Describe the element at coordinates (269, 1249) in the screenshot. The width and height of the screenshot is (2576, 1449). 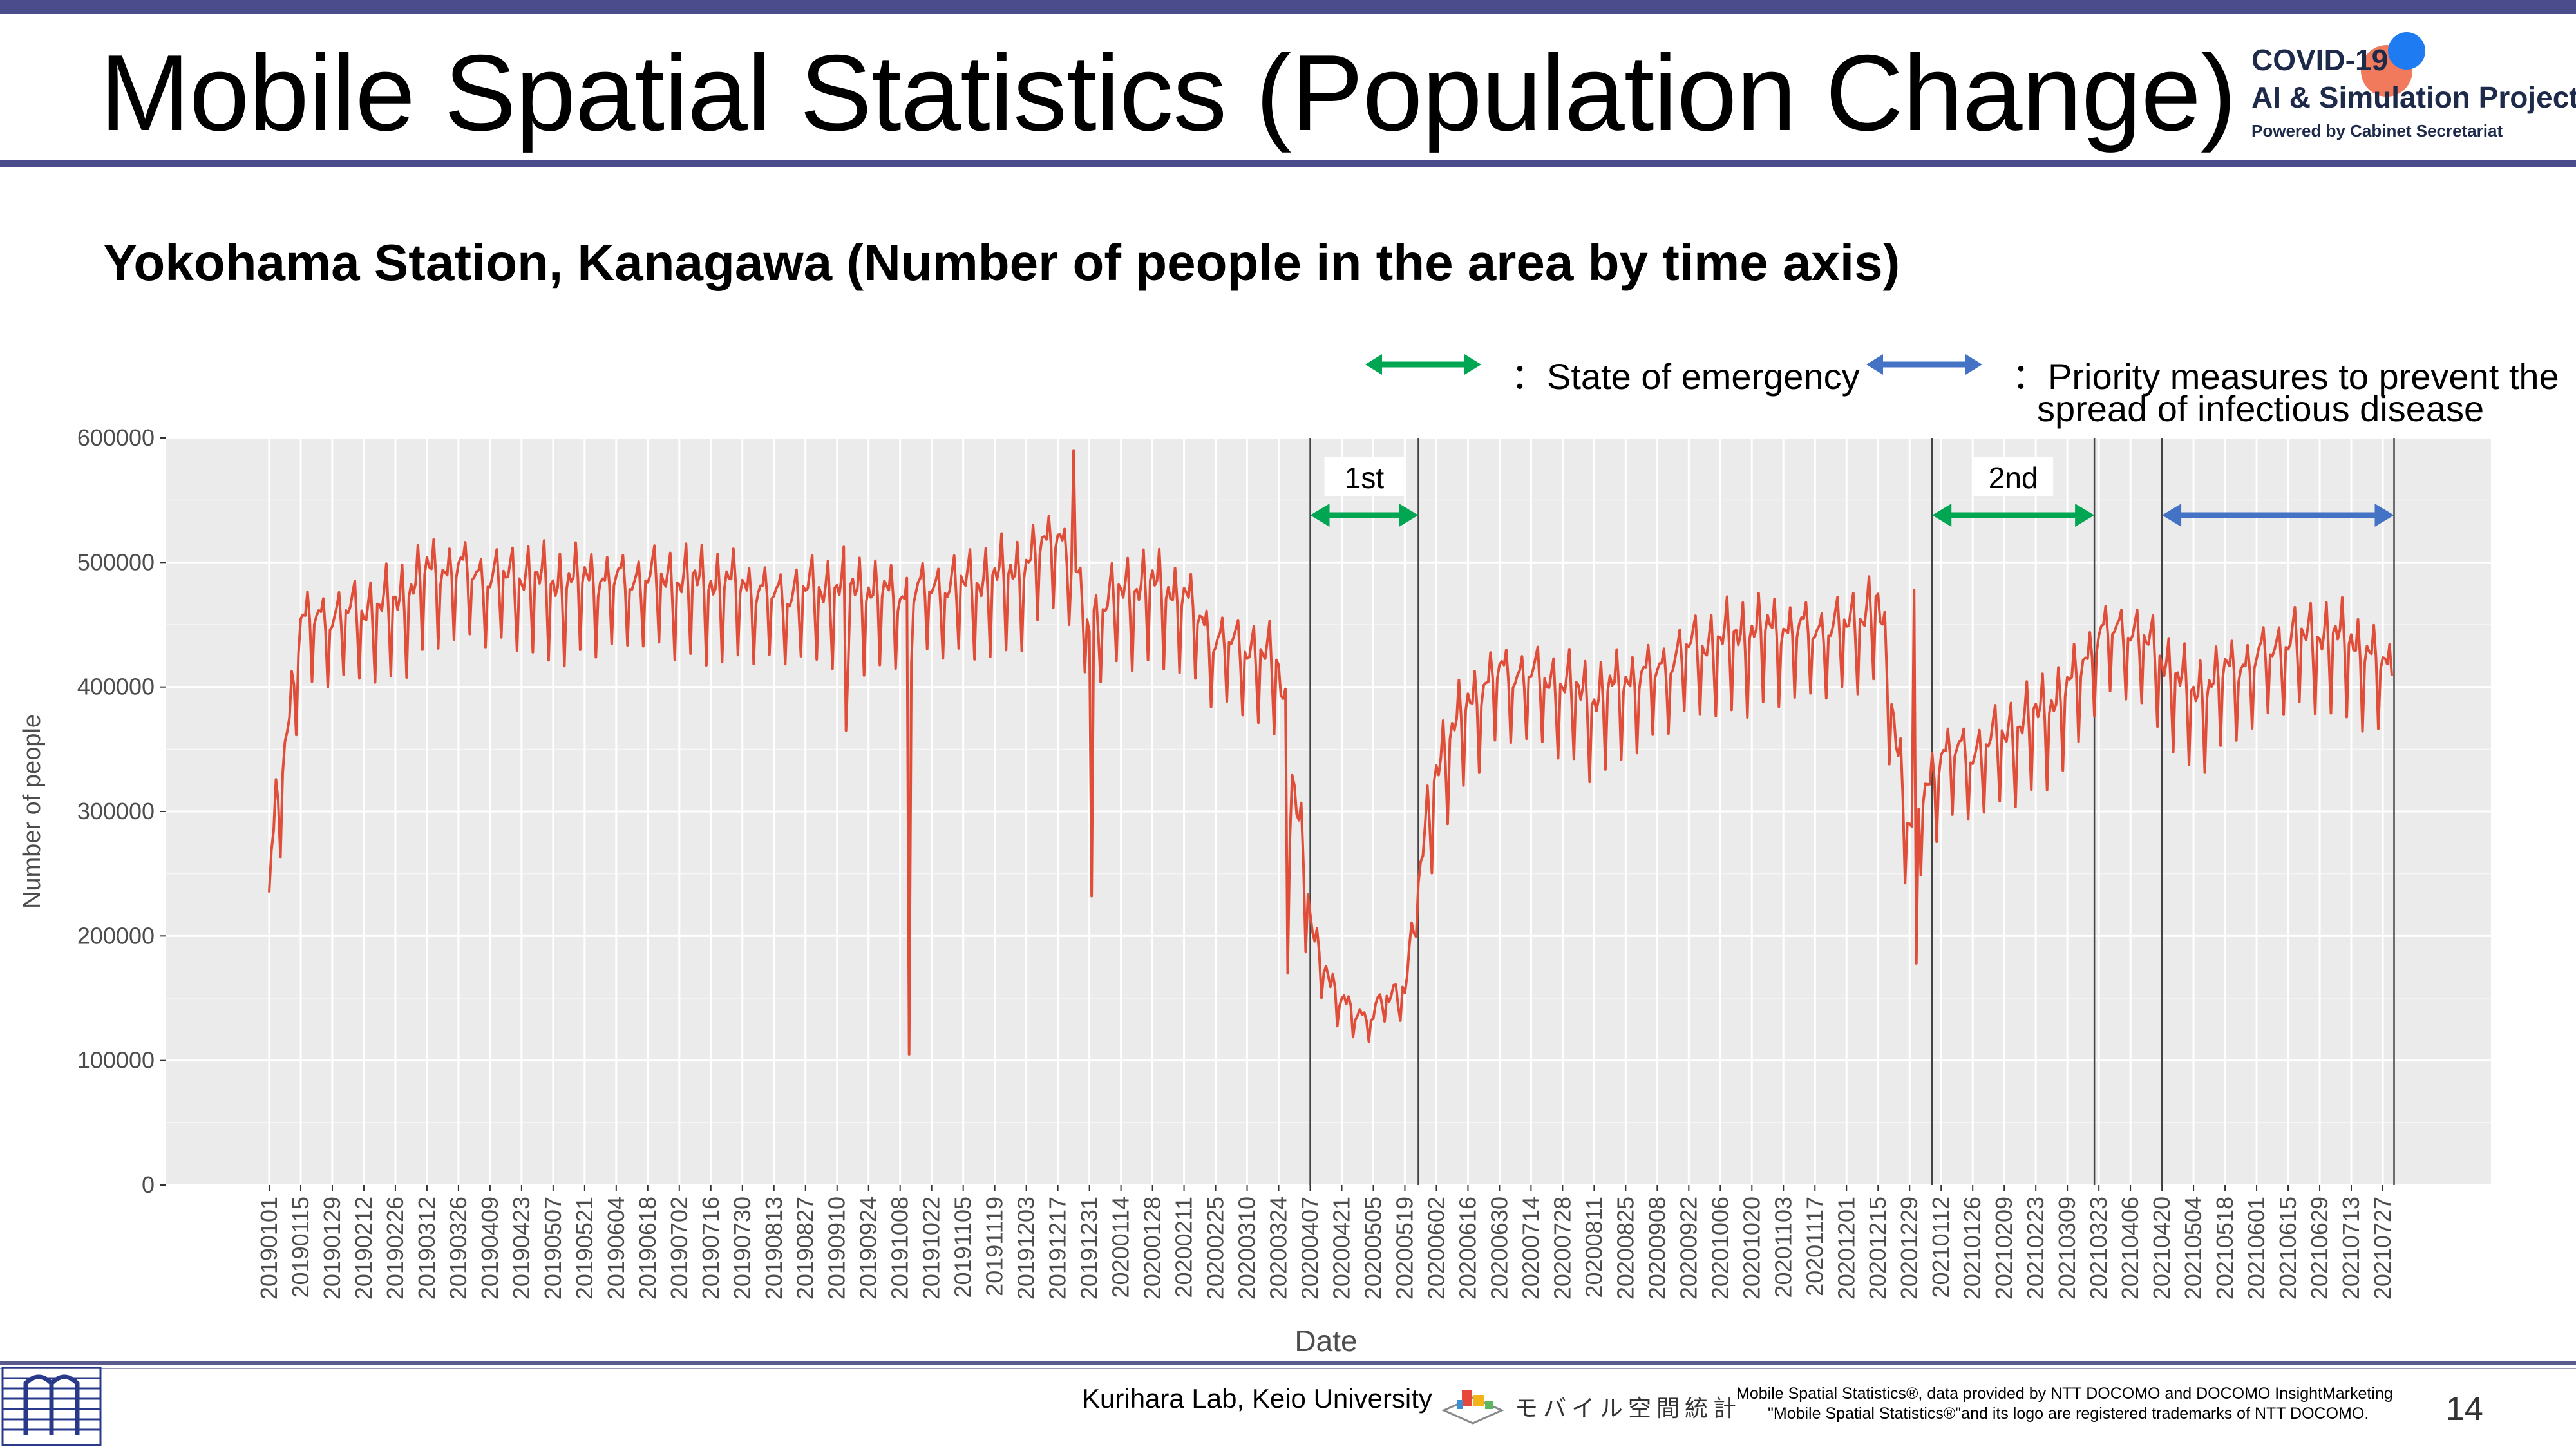
I see `x-tick-label: 20190101` at that location.